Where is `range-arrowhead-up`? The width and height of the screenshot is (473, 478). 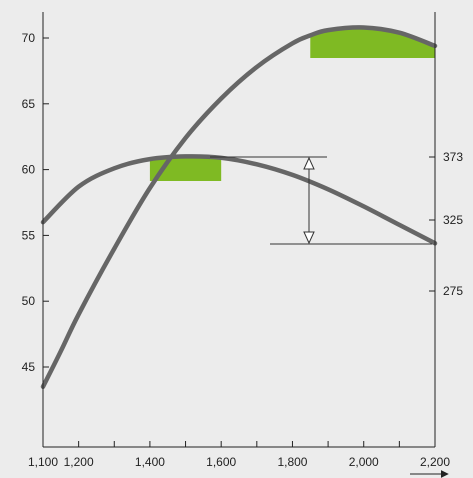 range-arrowhead-up is located at coordinates (309, 163).